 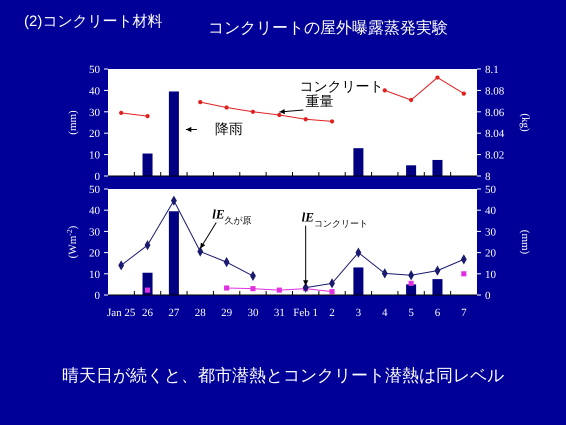 What do you see at coordinates (253, 313) in the screenshot?
I see `x-tick-label: 30` at bounding box center [253, 313].